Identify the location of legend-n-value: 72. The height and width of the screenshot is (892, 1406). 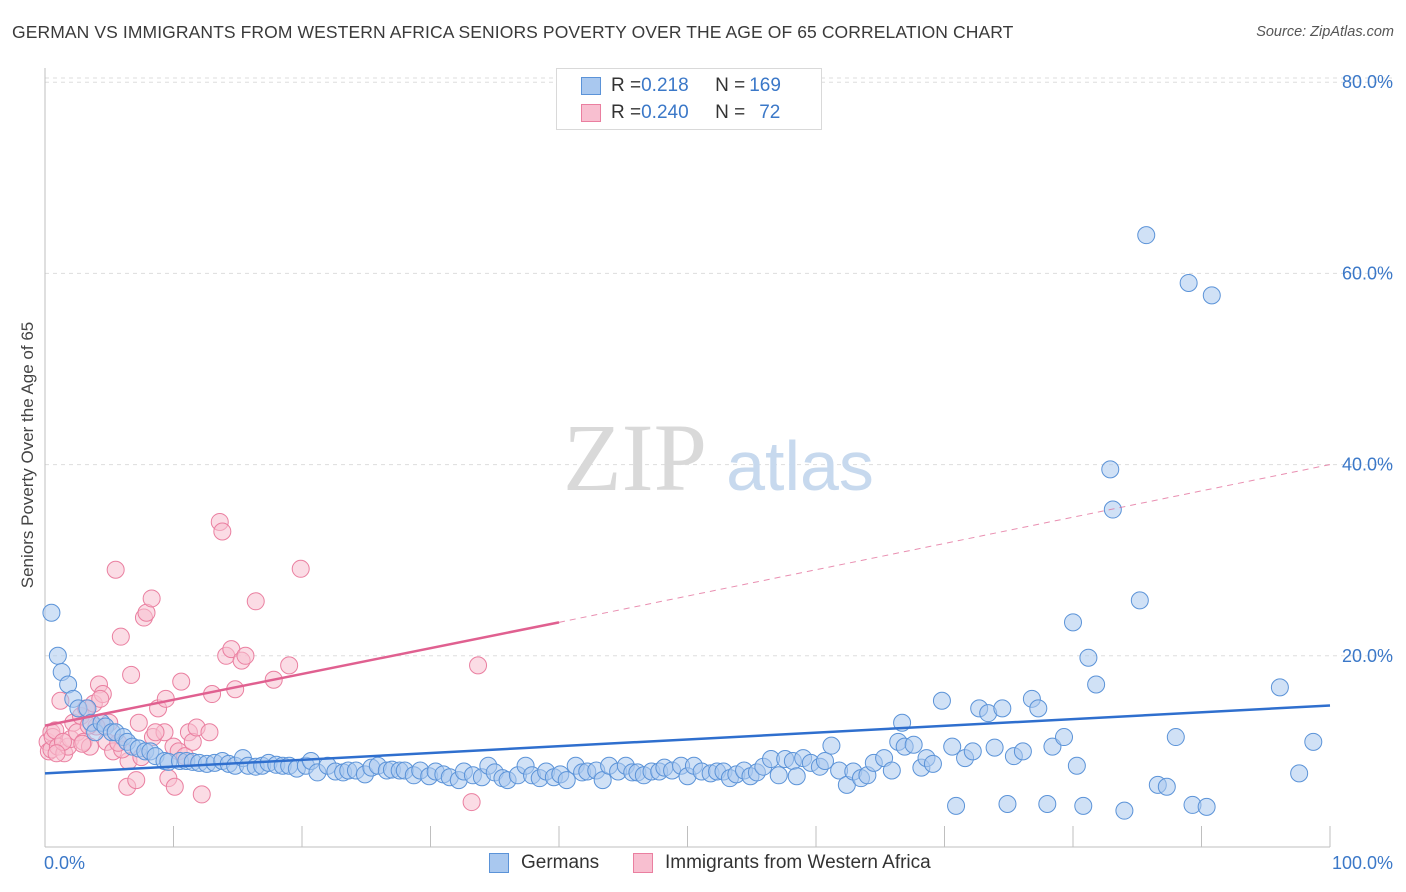
(770, 112).